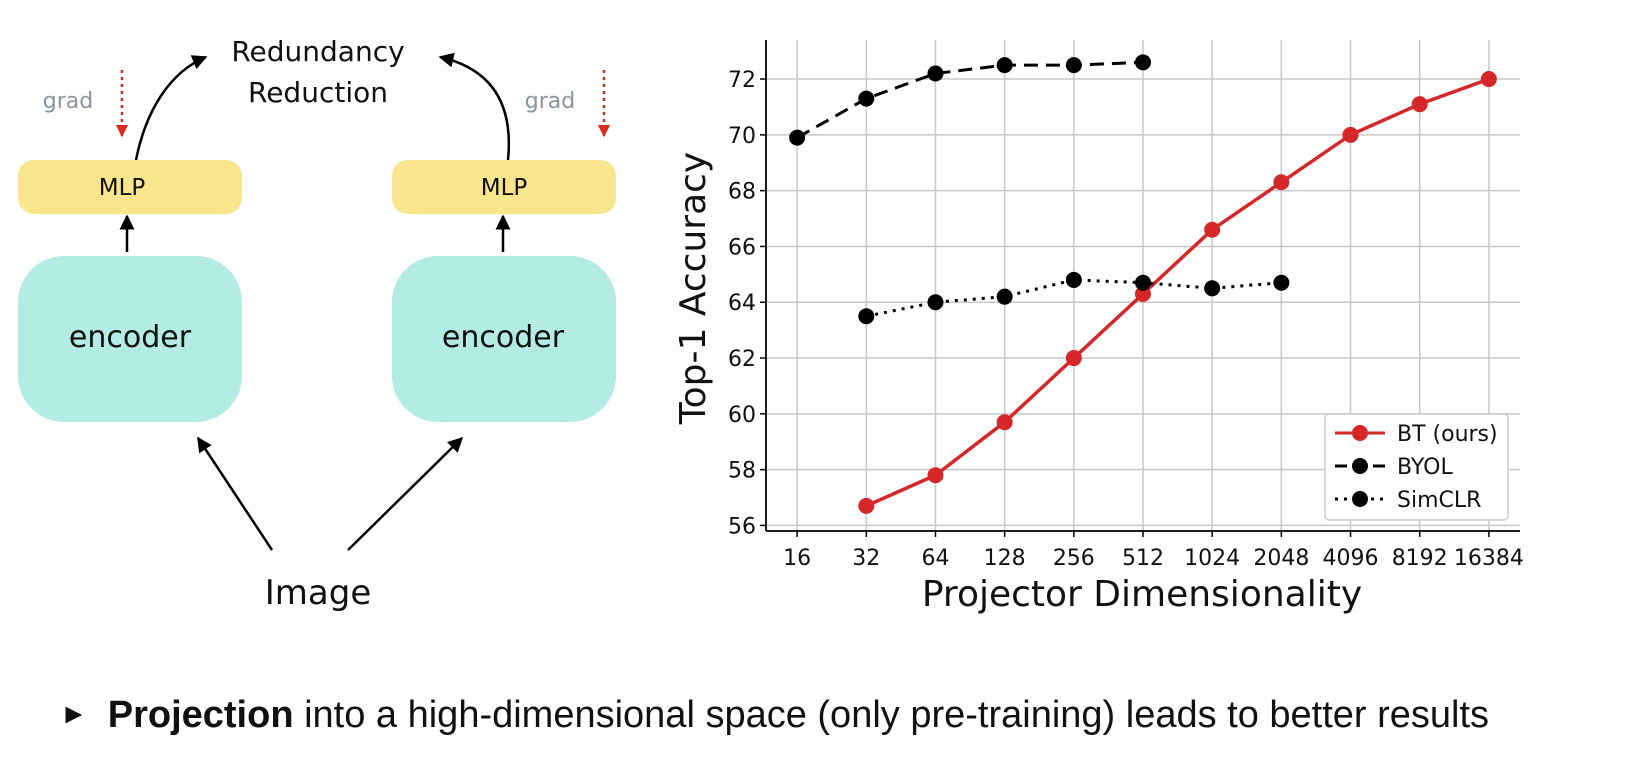 The width and height of the screenshot is (1627, 768). What do you see at coordinates (1360, 433) in the screenshot?
I see `legend-bt-ours-marker` at bounding box center [1360, 433].